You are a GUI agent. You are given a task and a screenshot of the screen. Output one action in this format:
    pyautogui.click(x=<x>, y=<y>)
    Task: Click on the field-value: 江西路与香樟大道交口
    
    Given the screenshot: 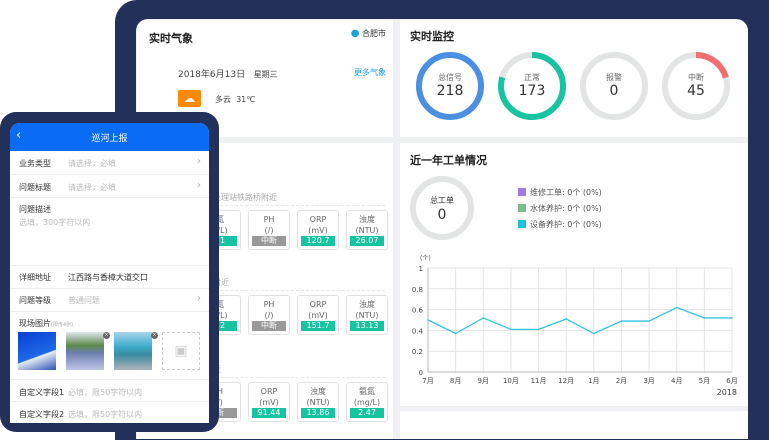 What is the action you would take?
    pyautogui.click(x=108, y=277)
    